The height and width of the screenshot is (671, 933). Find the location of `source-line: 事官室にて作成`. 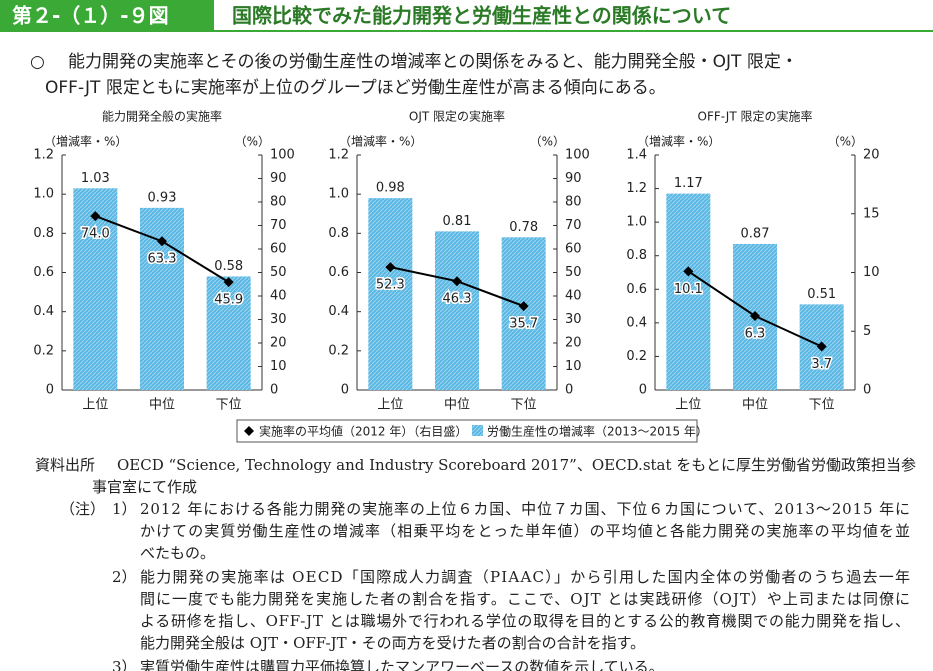

source-line: 事官室にて作成 is located at coordinates (144, 487).